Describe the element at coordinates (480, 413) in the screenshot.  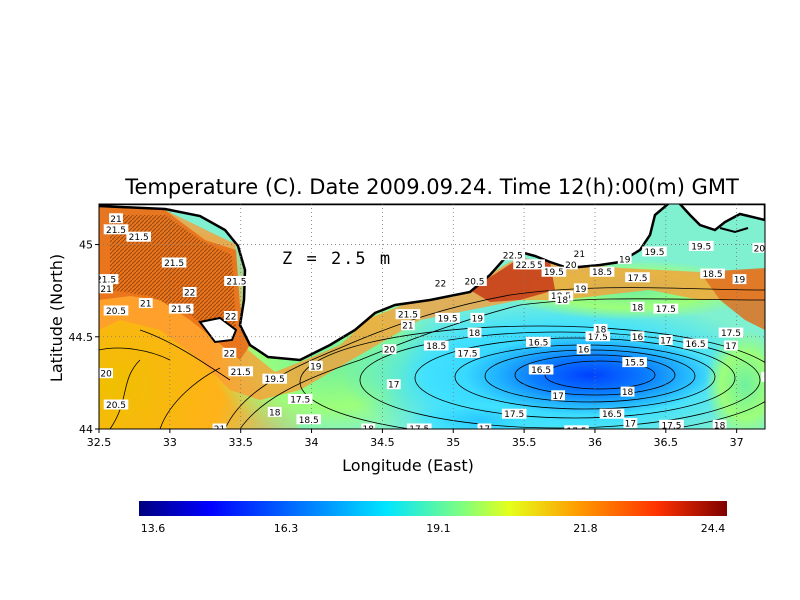
I see `cold-south-field` at that location.